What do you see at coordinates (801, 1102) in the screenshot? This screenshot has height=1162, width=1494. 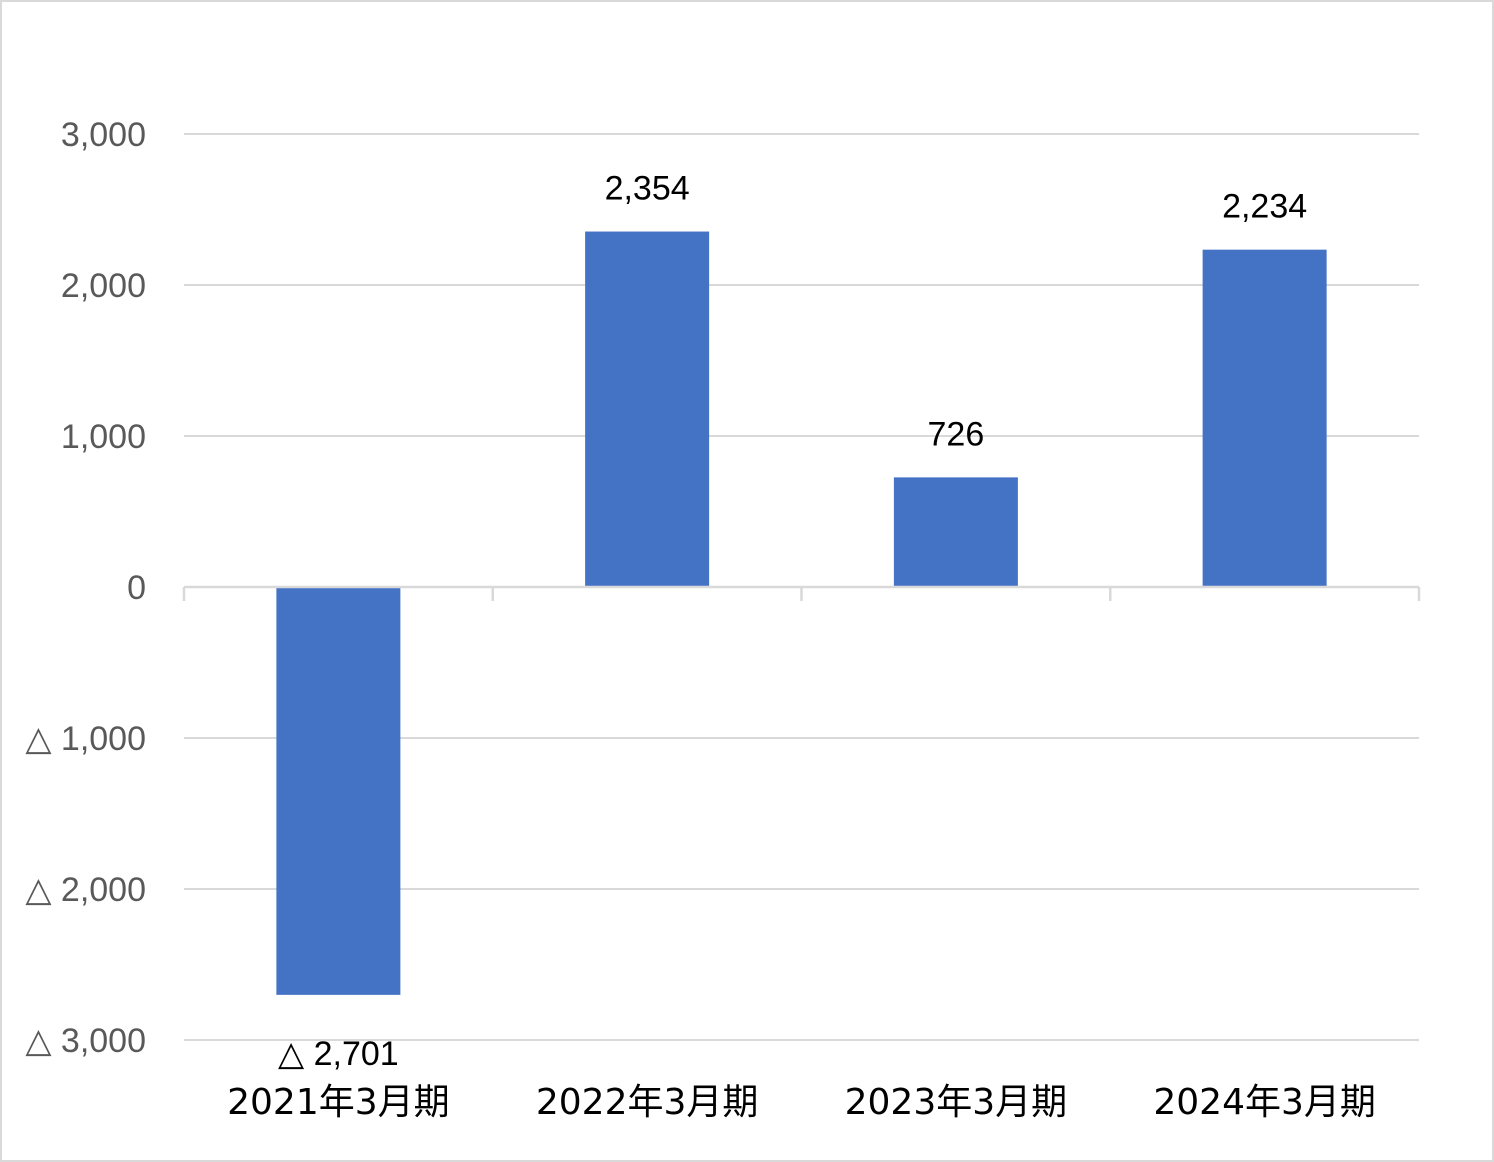 I see `category-labels: 2021年3月期 2022年3月期 2023年3月期 2024年3月期` at bounding box center [801, 1102].